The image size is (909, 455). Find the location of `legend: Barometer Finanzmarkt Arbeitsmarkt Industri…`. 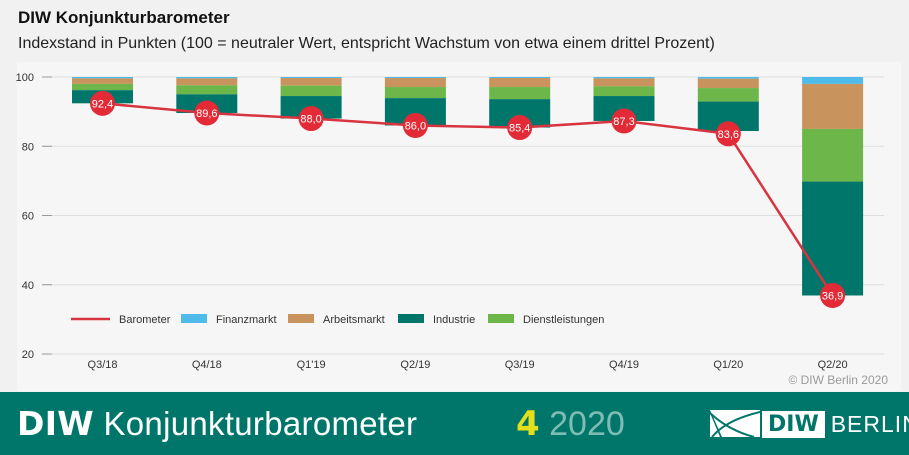

legend: Barometer Finanzmarkt Arbeitsmarkt Industri… is located at coordinates (337, 320).